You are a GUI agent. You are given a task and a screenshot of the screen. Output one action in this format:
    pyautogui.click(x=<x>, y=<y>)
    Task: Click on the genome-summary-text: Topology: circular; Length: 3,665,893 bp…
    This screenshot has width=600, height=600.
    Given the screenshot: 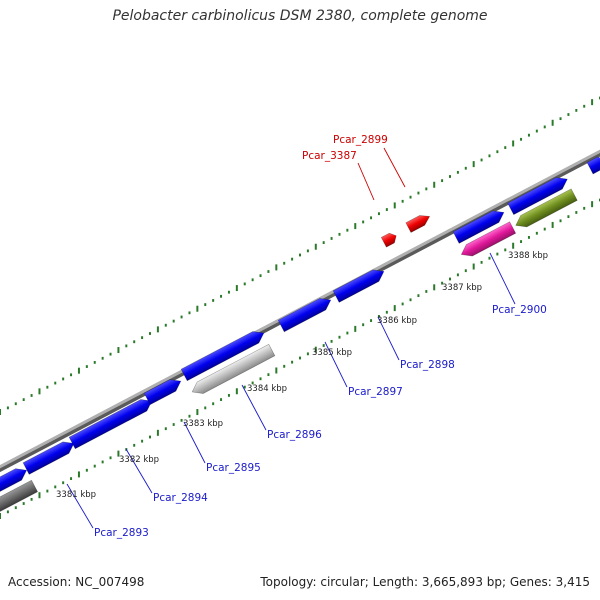 What is the action you would take?
    pyautogui.click(x=425, y=582)
    